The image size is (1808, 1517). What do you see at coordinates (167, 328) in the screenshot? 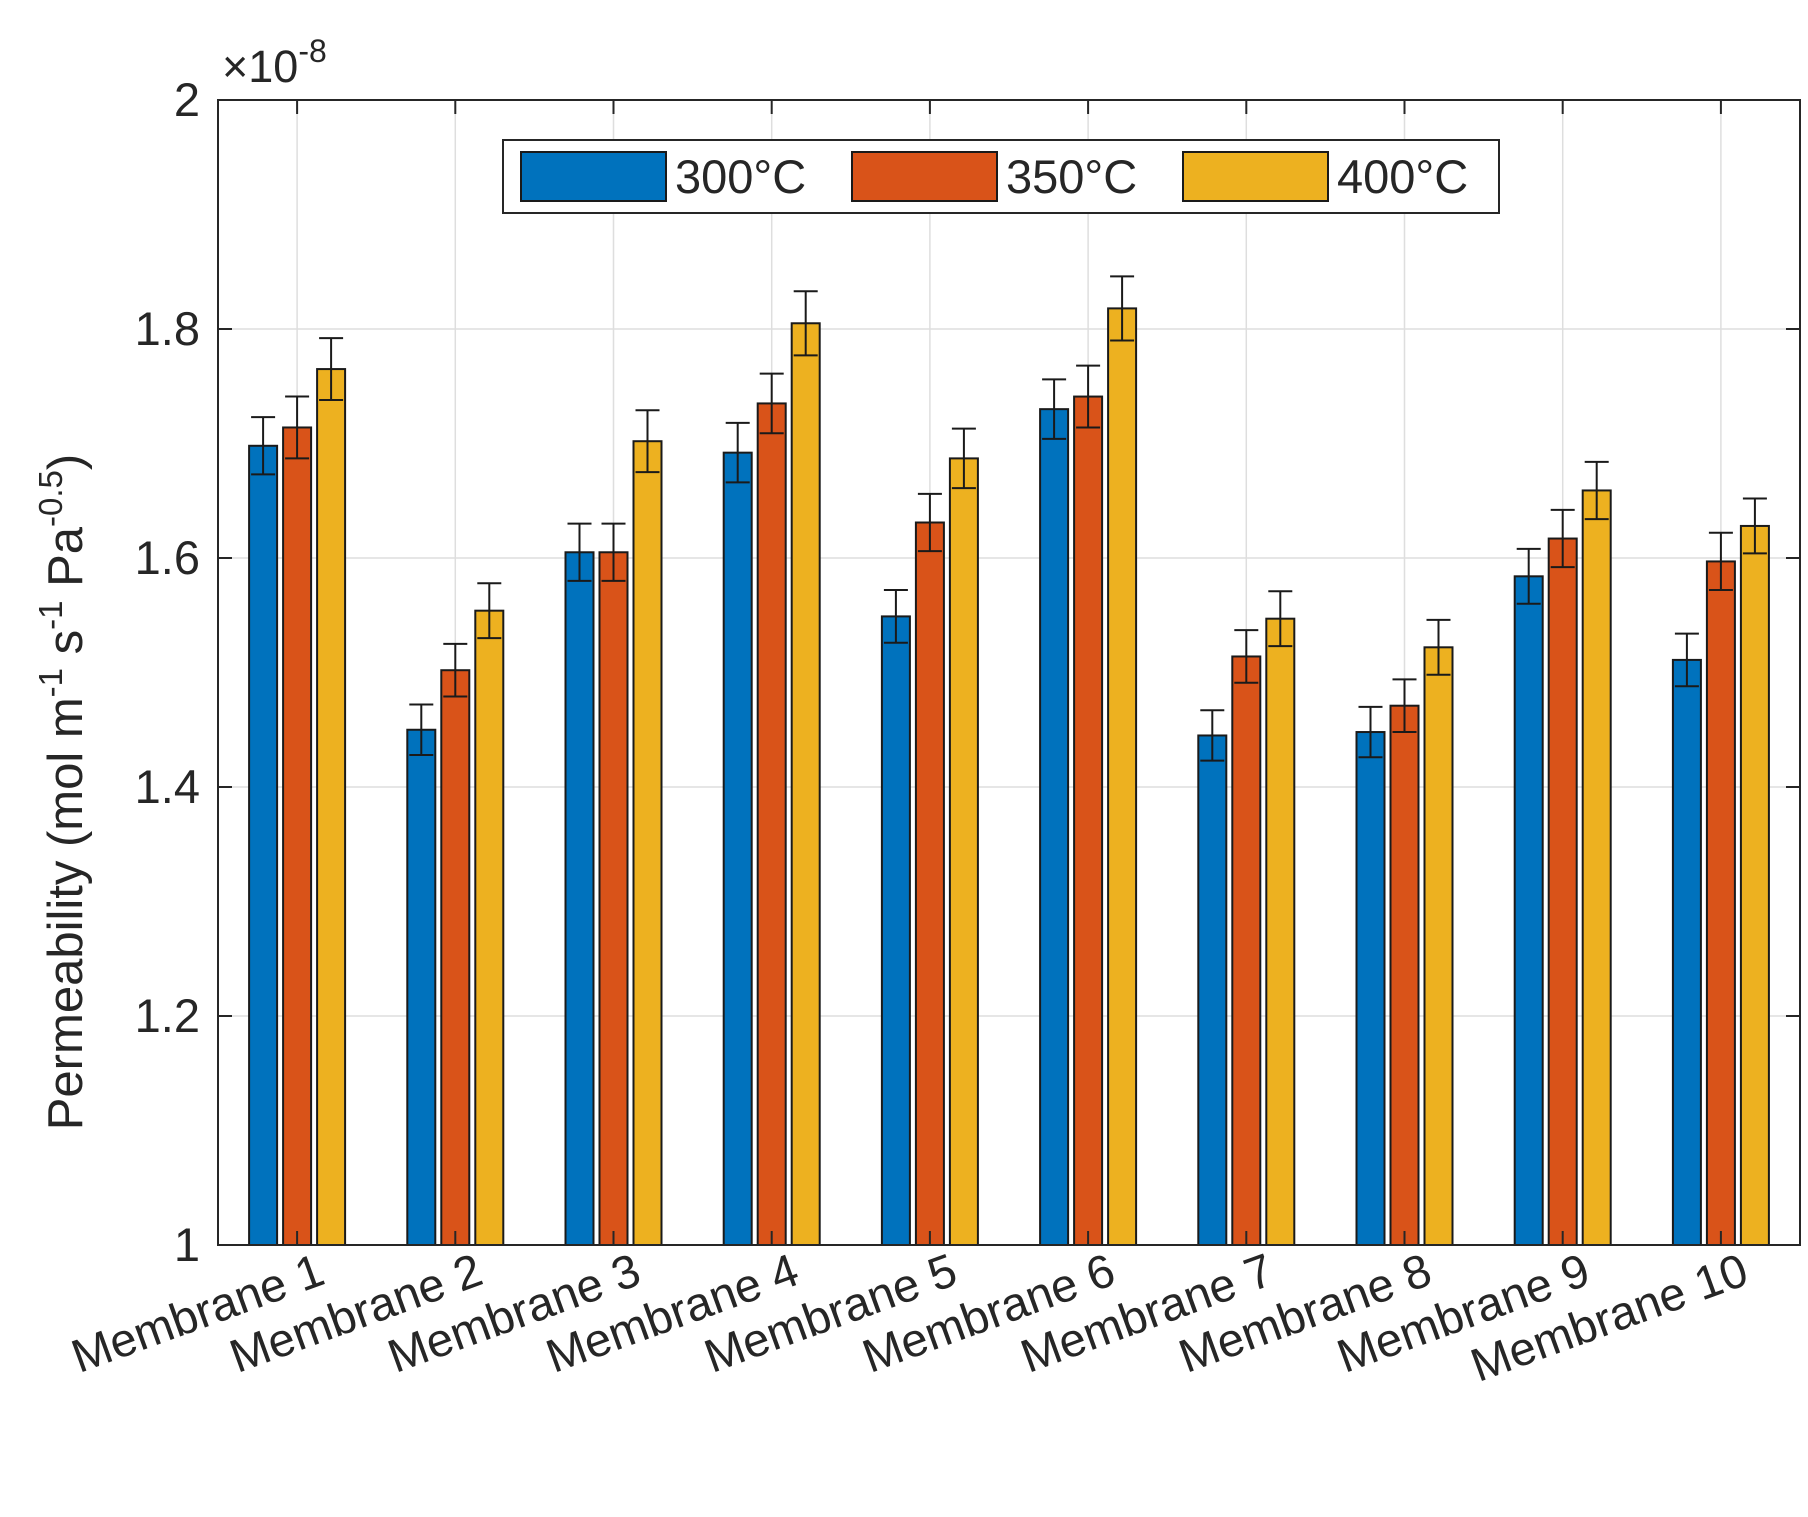
I see `y-tick-label: 1.8` at bounding box center [167, 328].